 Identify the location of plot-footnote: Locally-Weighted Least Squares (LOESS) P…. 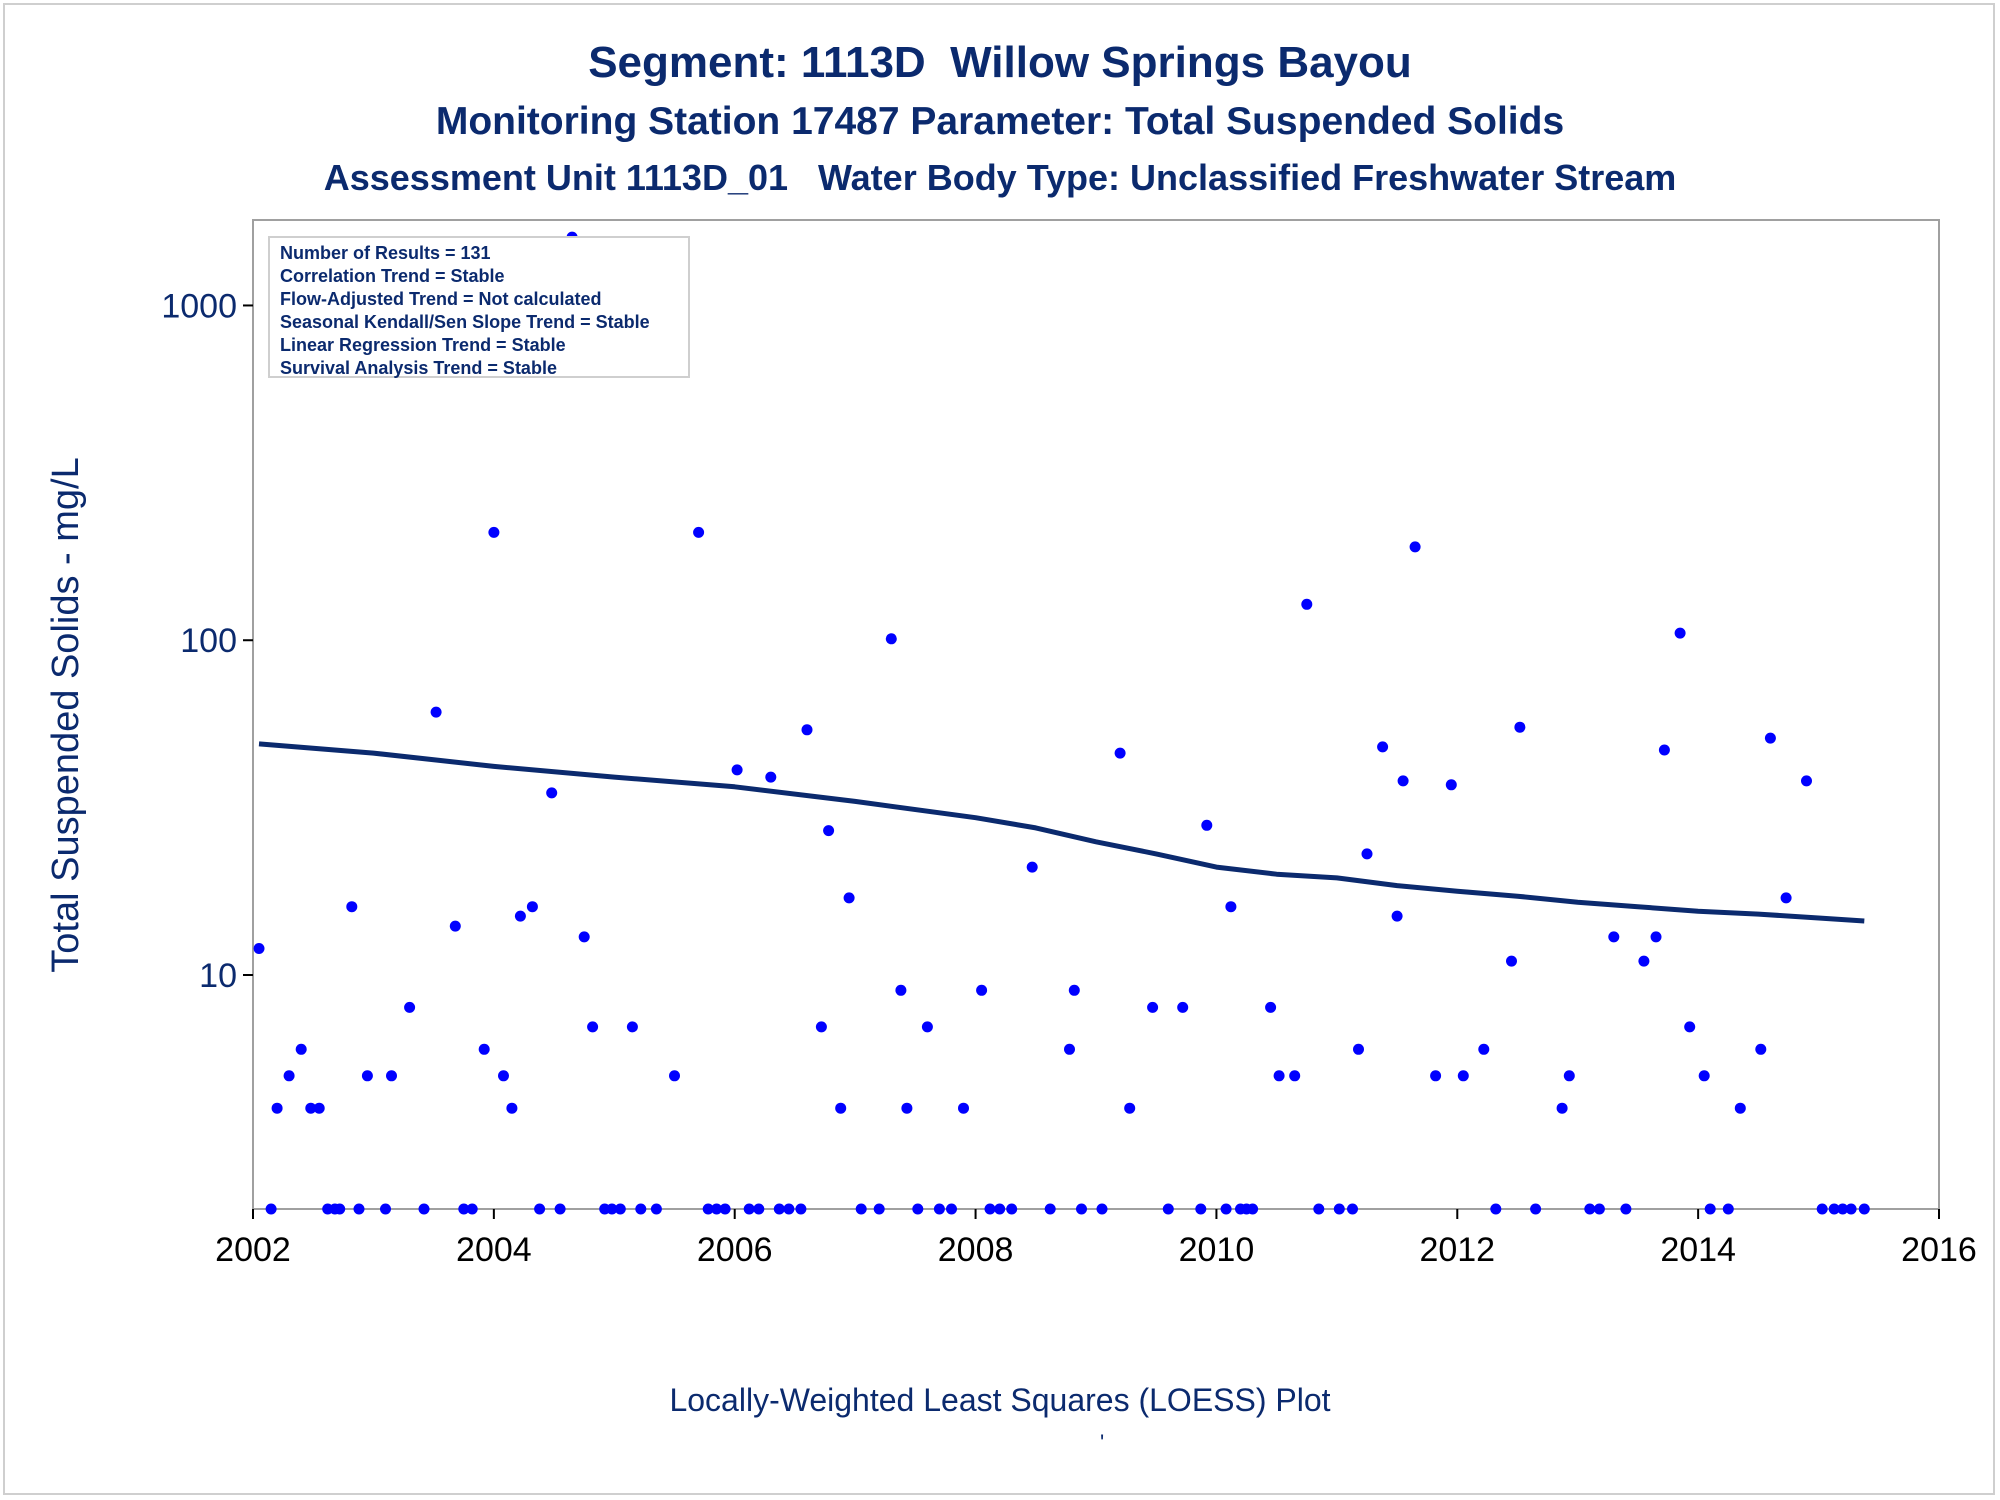
(1000, 1400).